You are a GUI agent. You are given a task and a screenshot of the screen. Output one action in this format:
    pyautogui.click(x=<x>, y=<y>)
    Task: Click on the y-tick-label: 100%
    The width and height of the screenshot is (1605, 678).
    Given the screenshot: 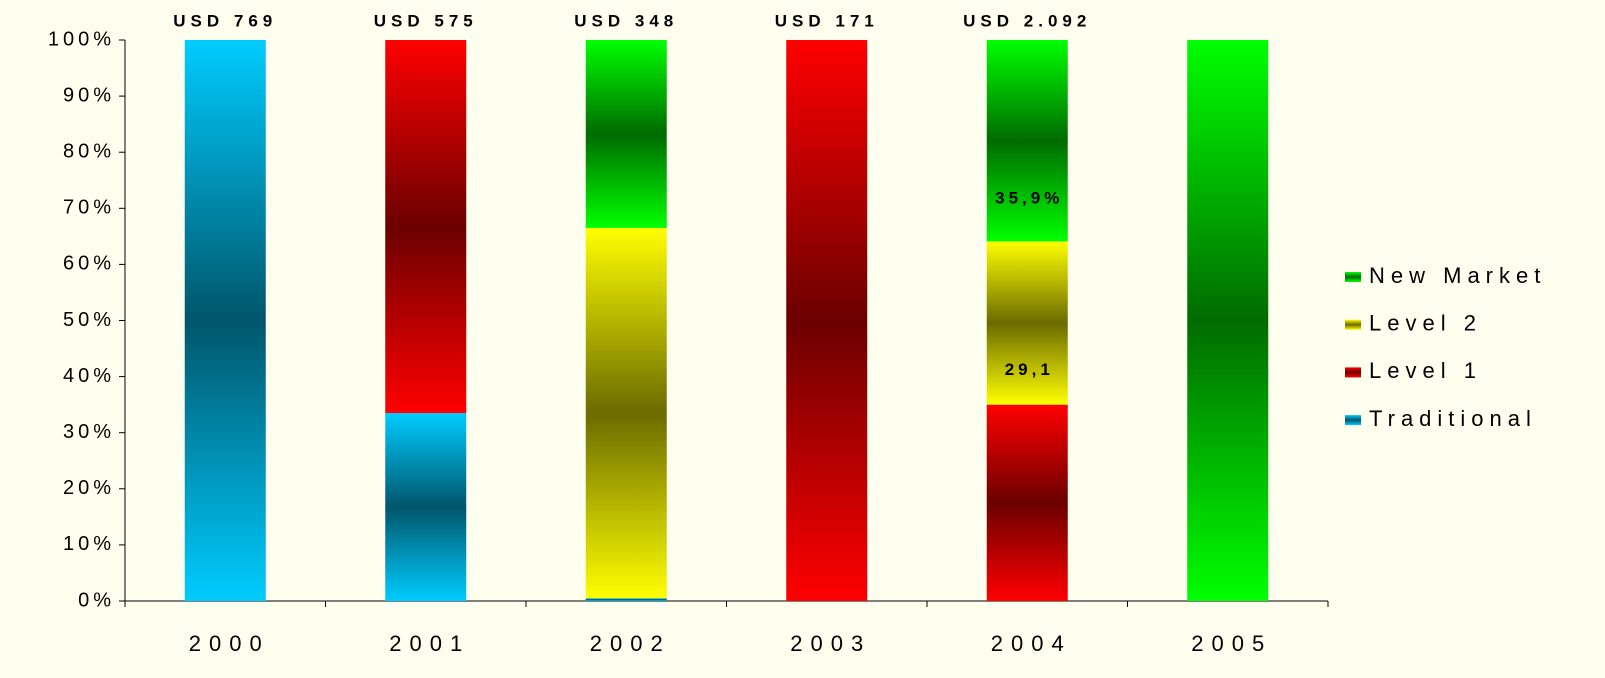 What is the action you would take?
    pyautogui.click(x=81, y=39)
    